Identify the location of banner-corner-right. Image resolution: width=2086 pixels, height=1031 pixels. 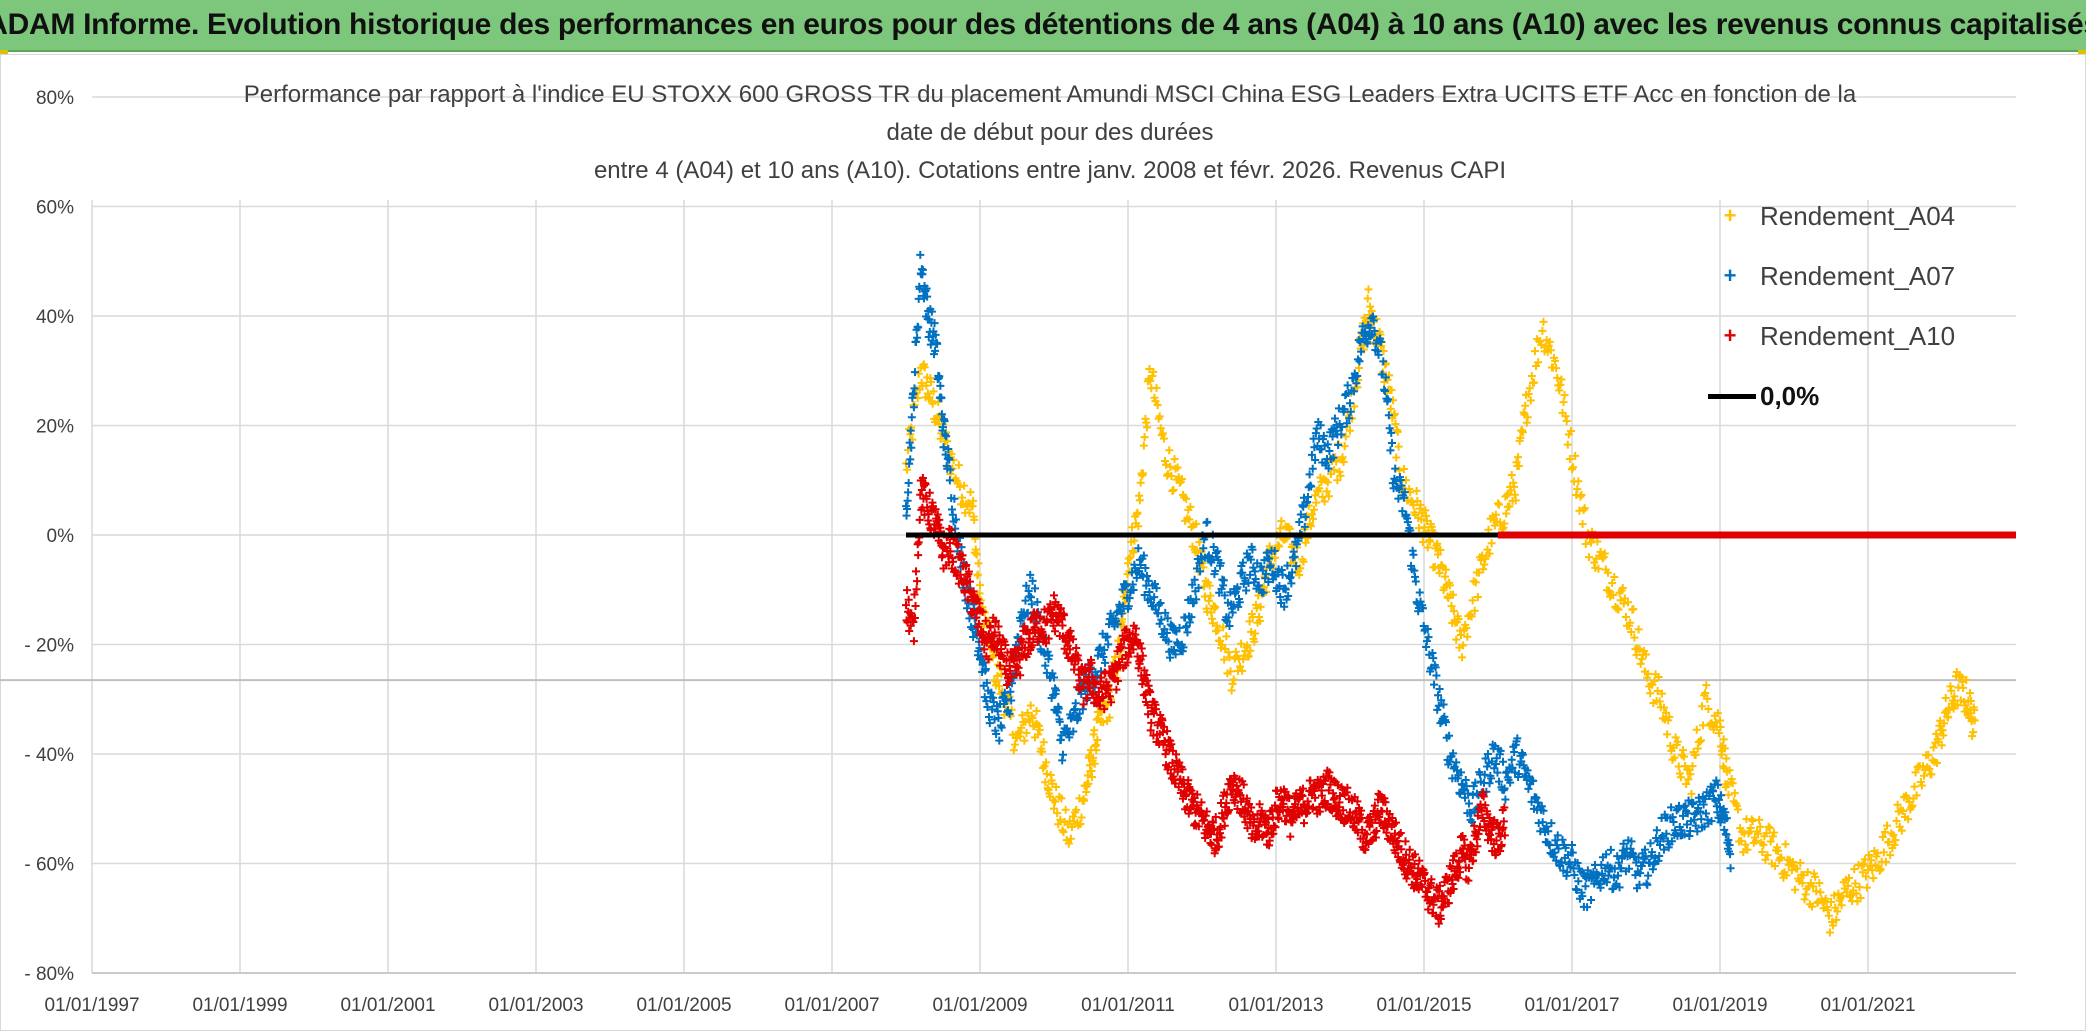
(2082, 52).